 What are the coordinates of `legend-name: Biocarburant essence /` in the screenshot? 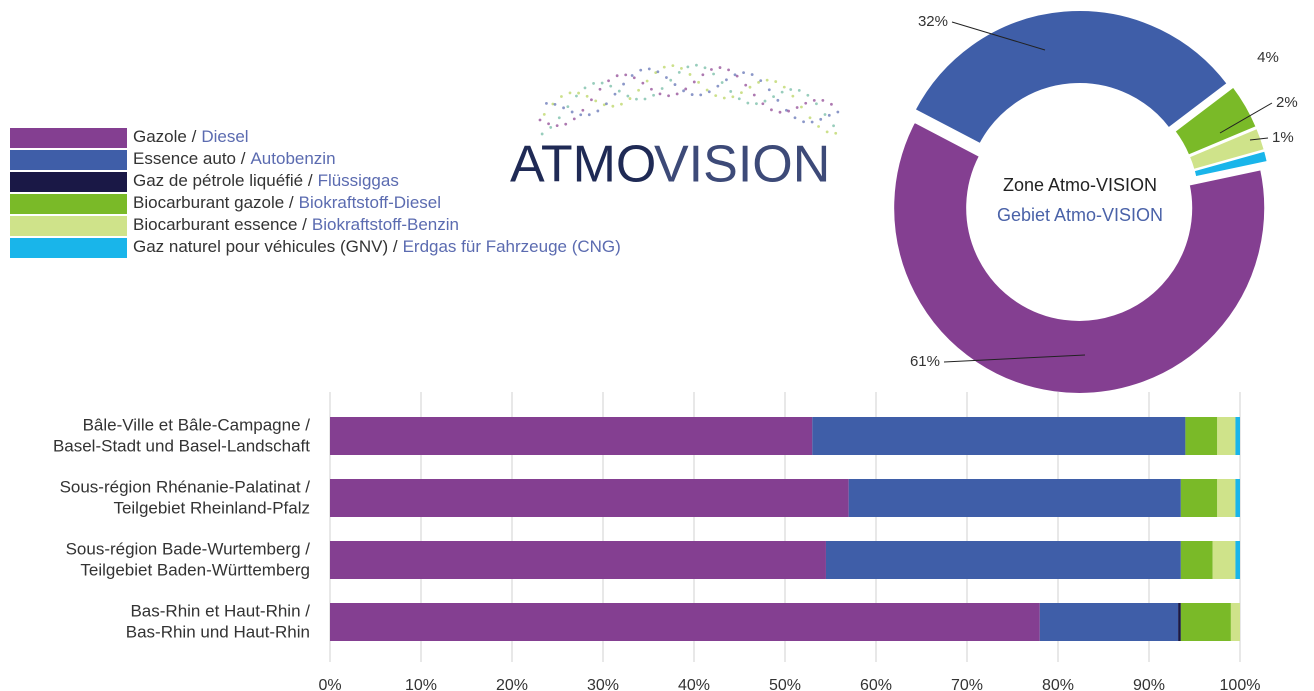 It's located at (220, 224).